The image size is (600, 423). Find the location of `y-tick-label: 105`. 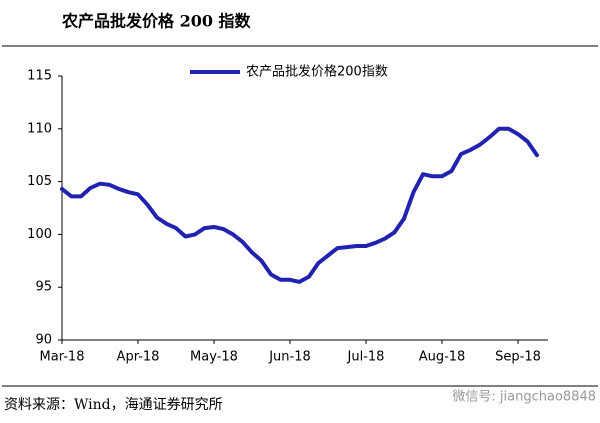

y-tick-label: 105 is located at coordinates (39, 181).